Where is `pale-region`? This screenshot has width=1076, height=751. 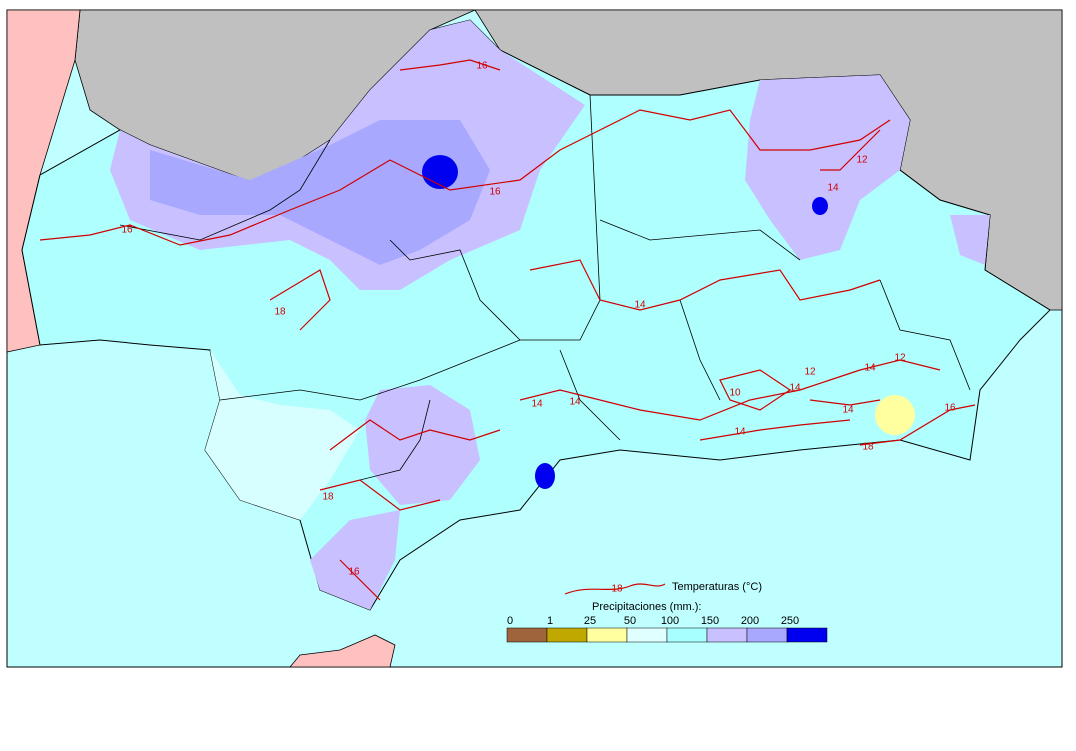 pale-region is located at coordinates (282, 435).